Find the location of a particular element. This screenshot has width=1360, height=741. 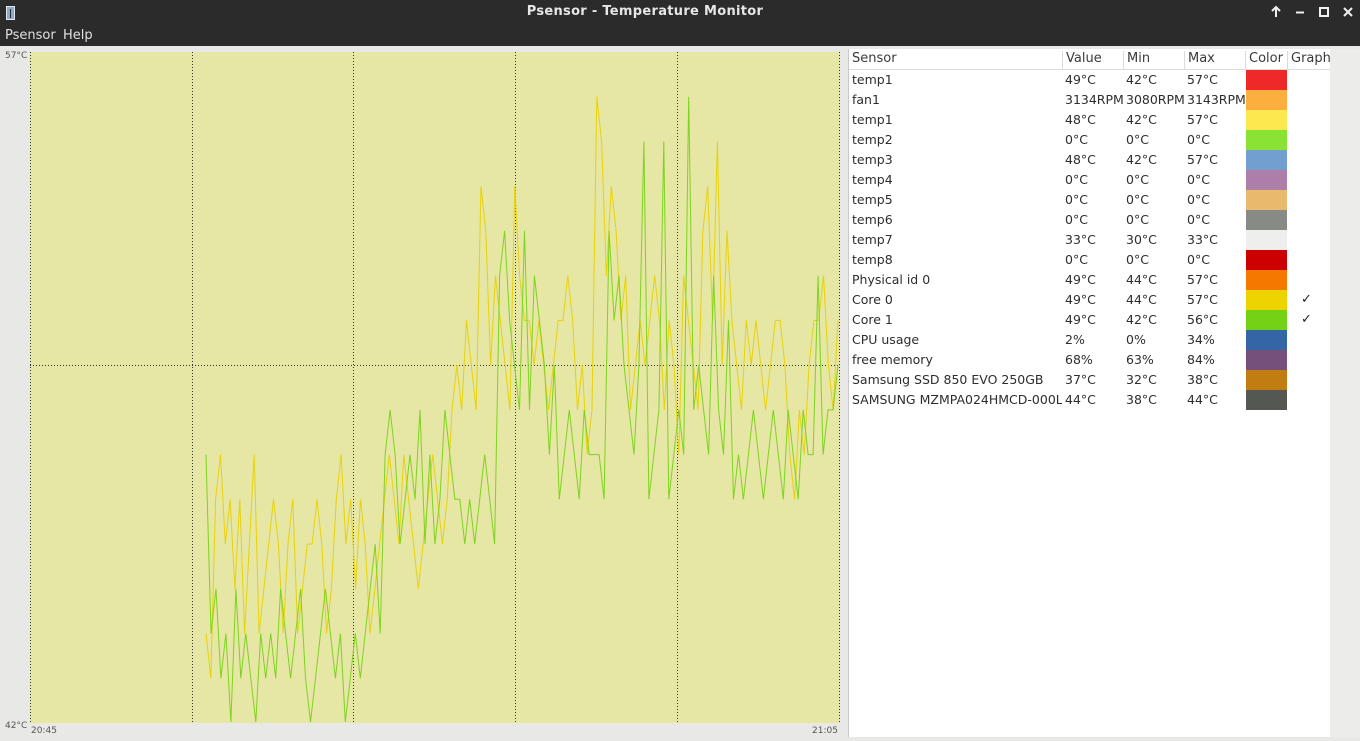

menu-help: Help is located at coordinates (78, 35).